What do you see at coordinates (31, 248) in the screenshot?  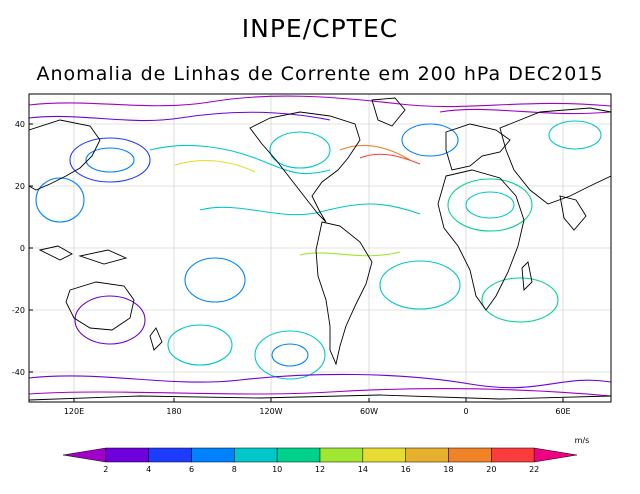 I see `lat-ticks` at bounding box center [31, 248].